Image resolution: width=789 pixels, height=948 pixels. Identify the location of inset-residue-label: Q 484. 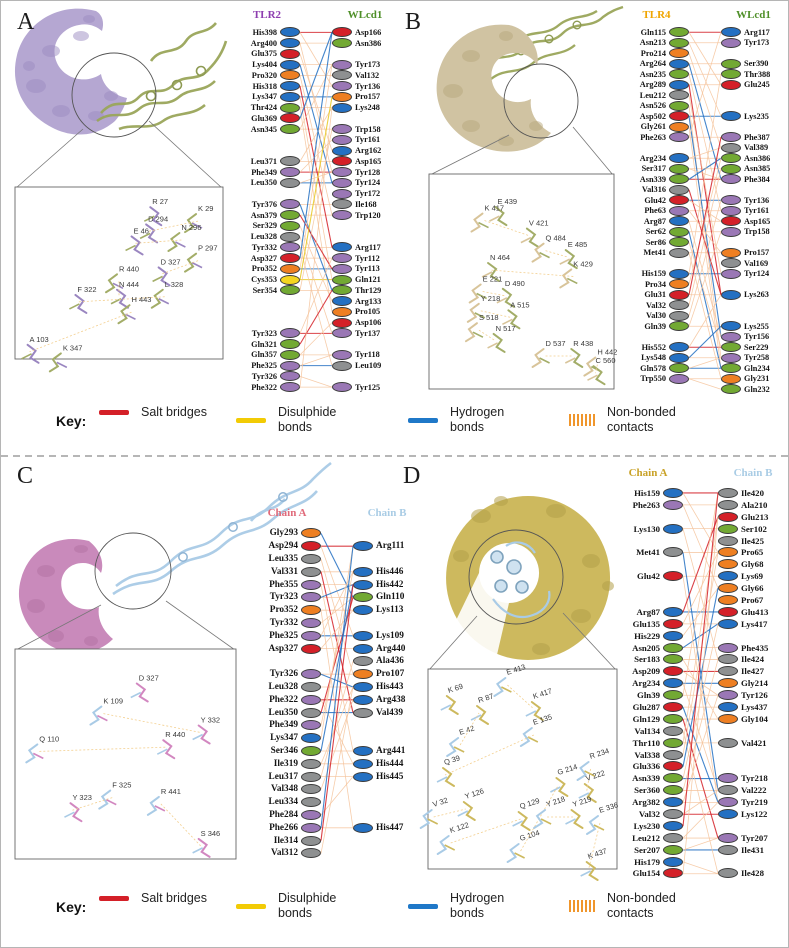
(556, 238).